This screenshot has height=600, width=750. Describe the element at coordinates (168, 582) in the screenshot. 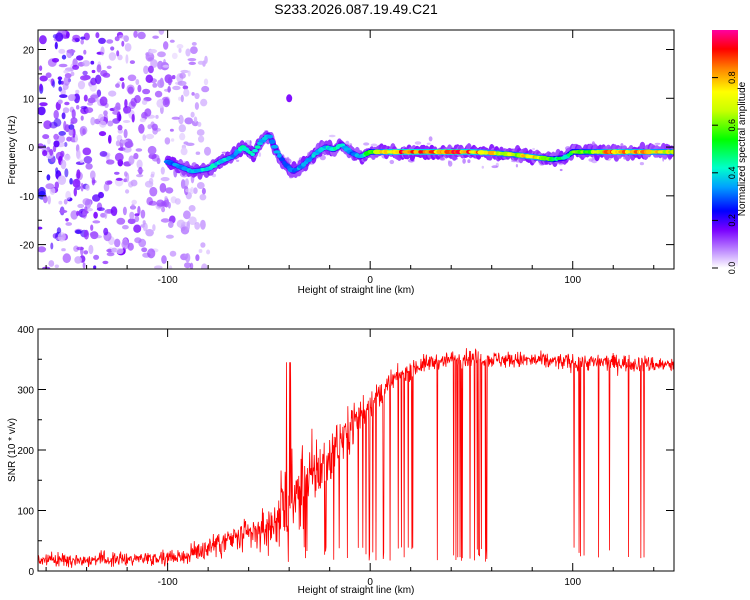

I see `snr-xtick-label: -100` at that location.